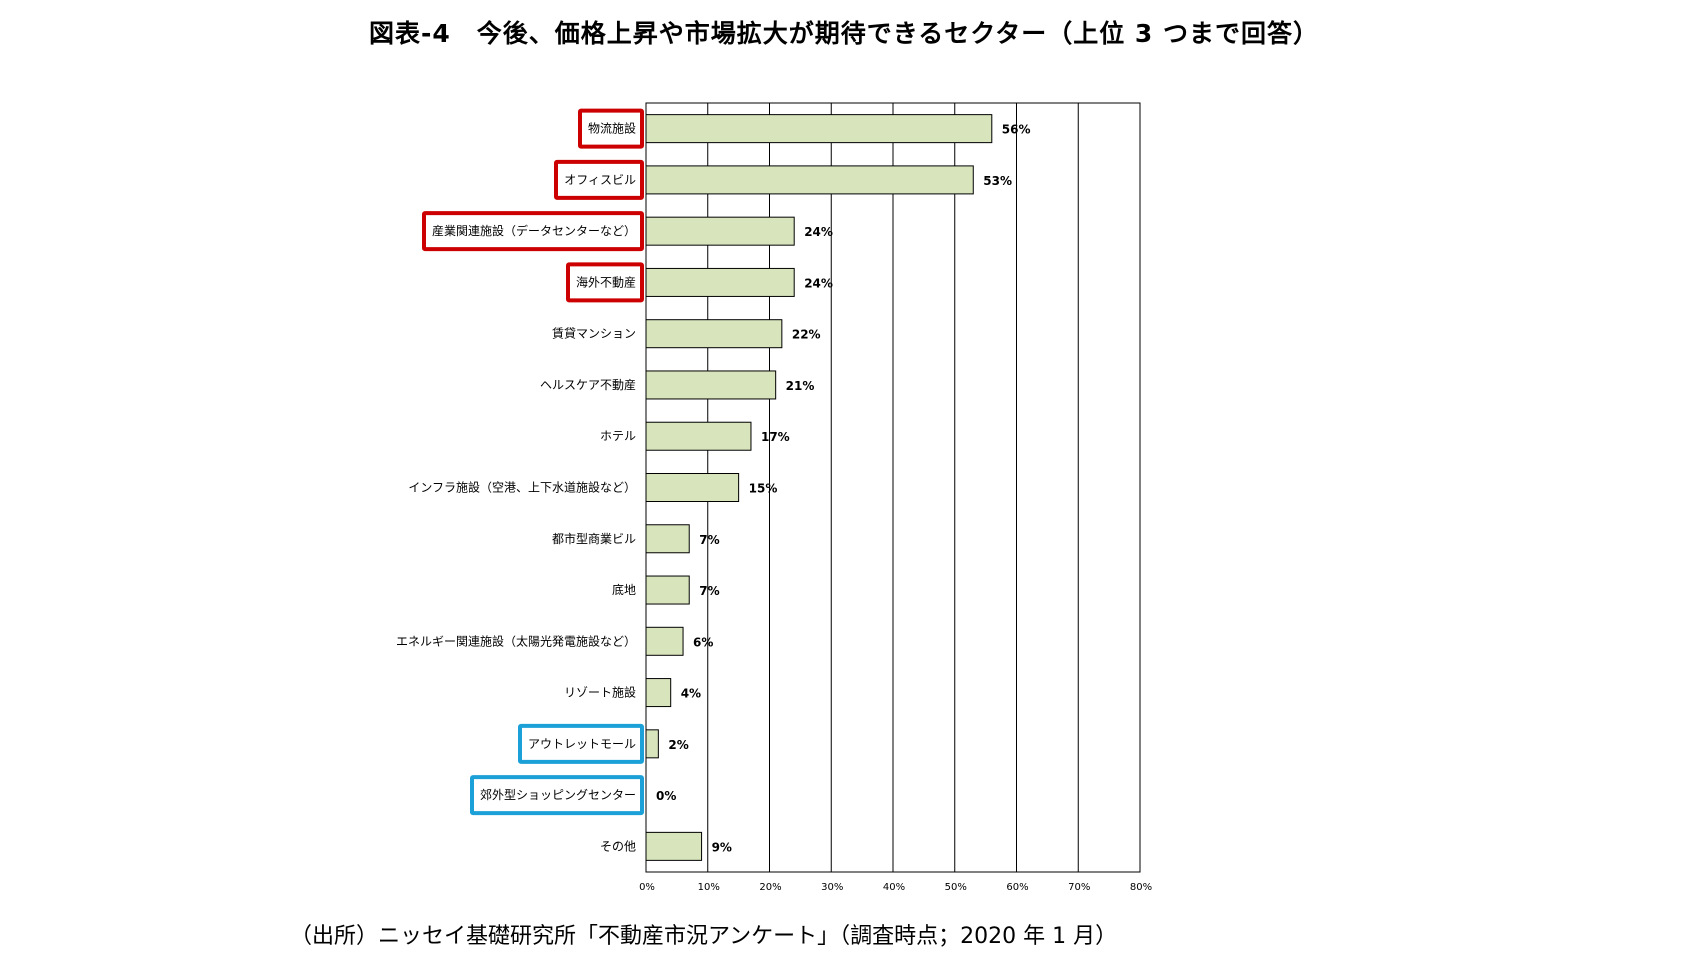  I want to click on category-label: 底地, so click(624, 589).